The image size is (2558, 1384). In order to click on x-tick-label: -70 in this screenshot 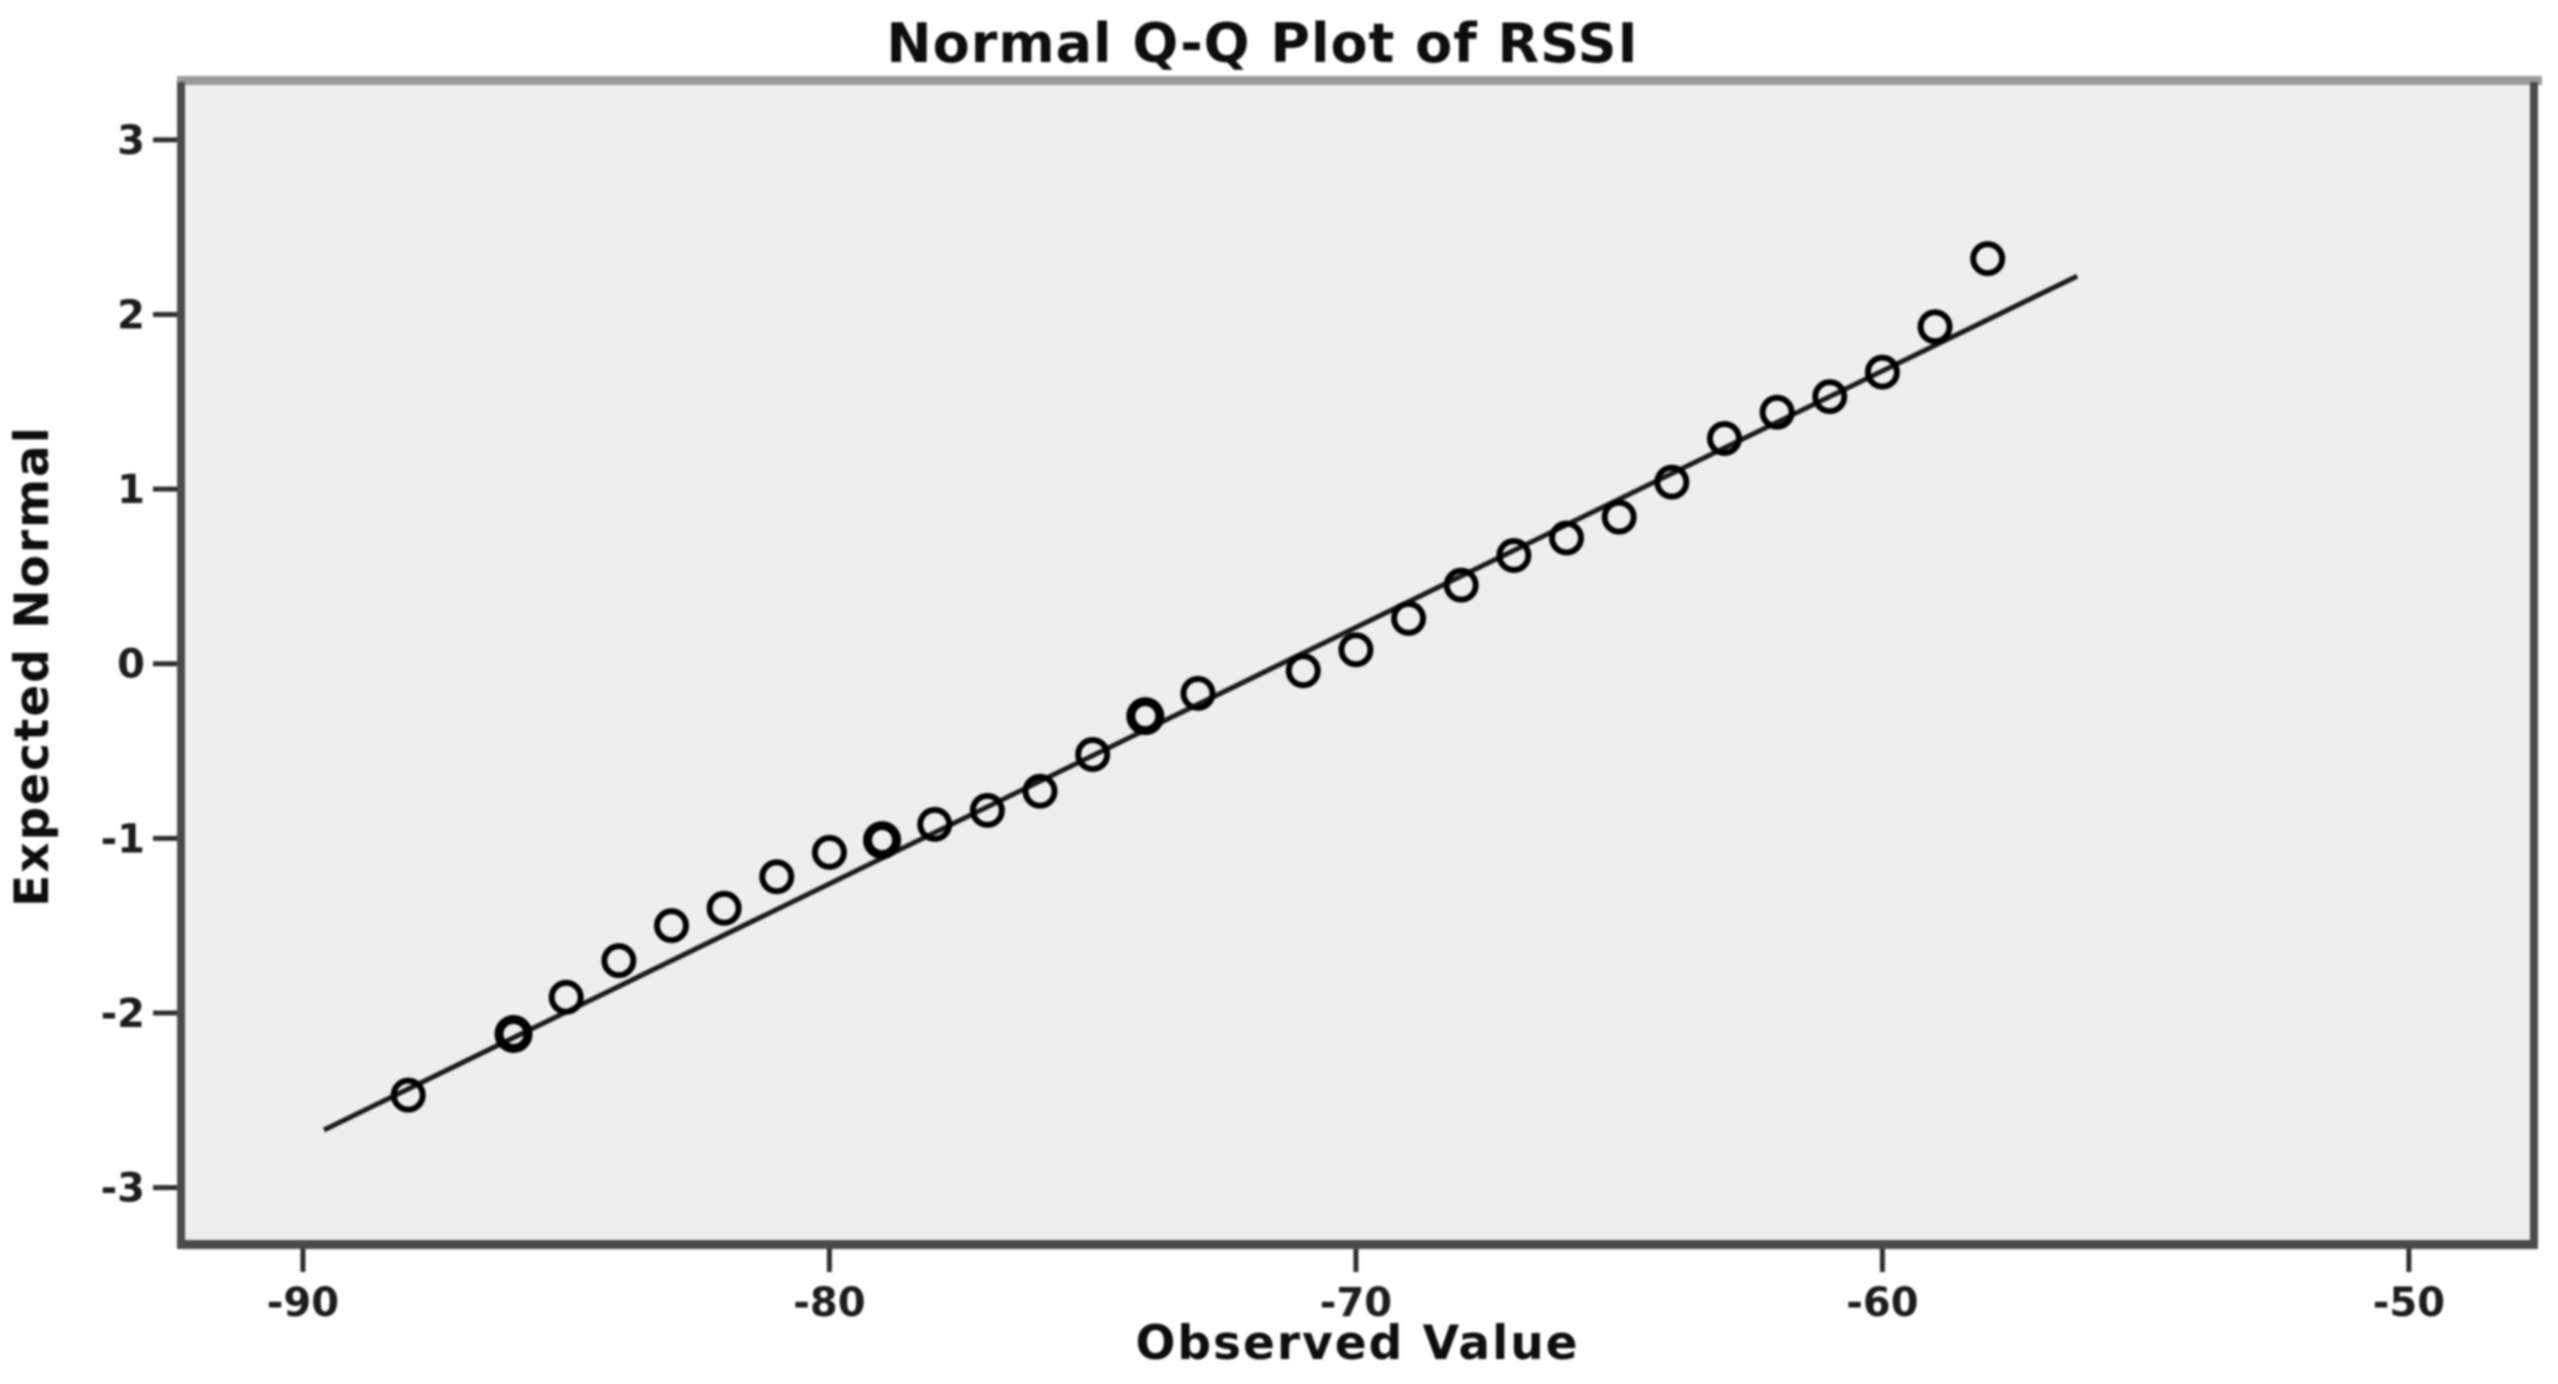, I will do `click(1356, 1303)`.